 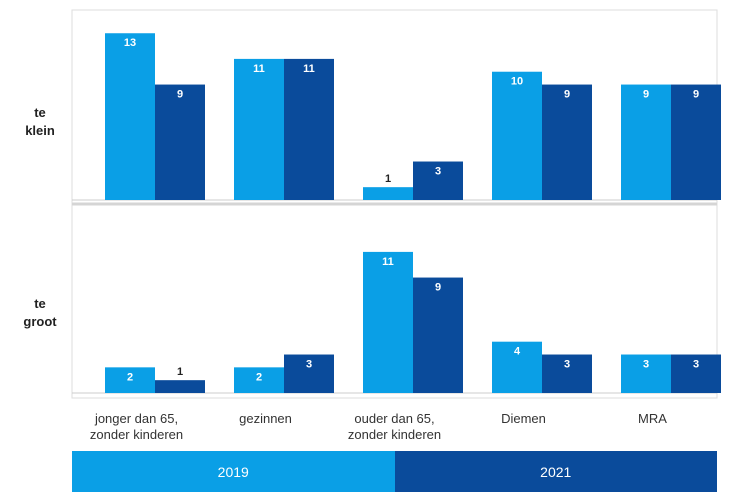 What do you see at coordinates (646, 95) in the screenshot?
I see `data-label-te-klein-2019-4: 9` at bounding box center [646, 95].